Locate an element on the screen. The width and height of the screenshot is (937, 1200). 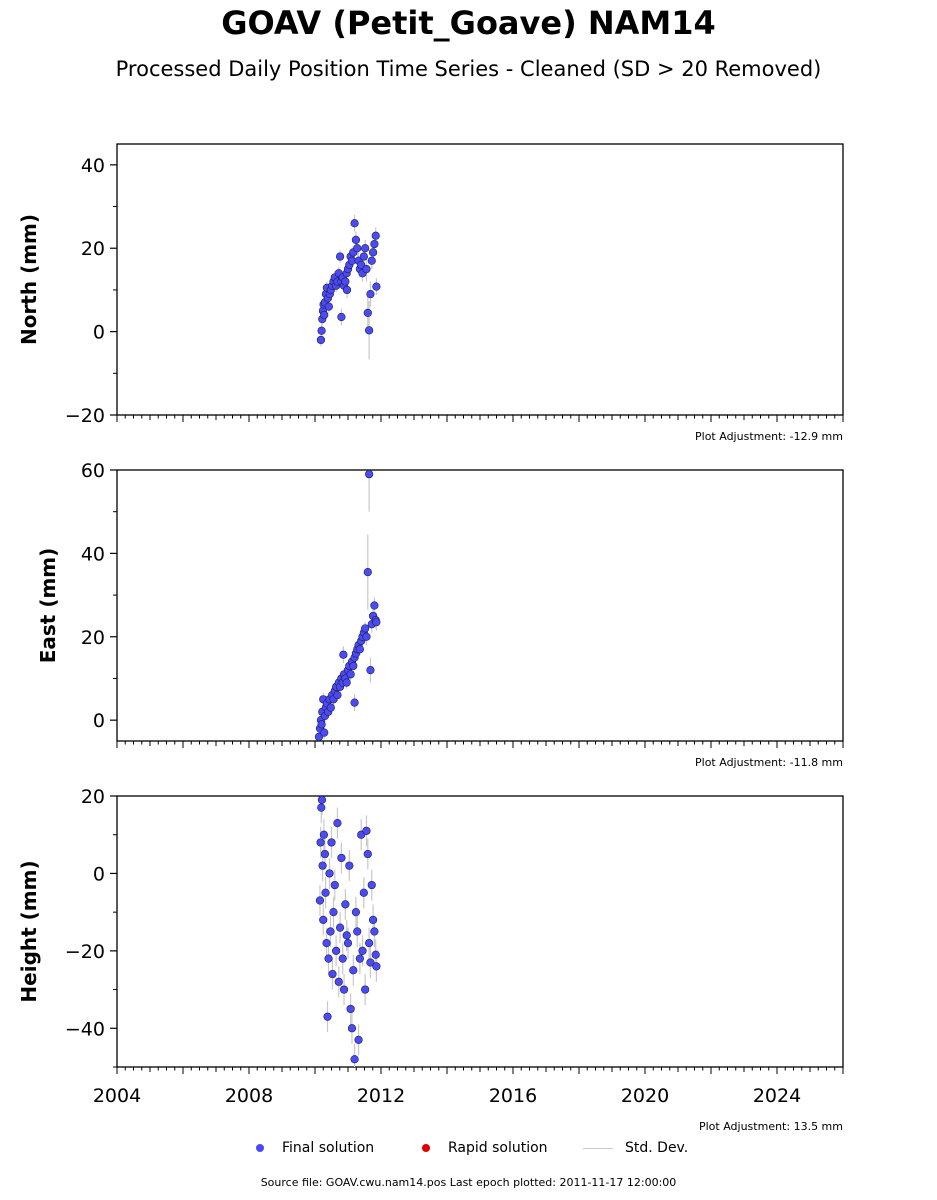
y-tick-label: −20 is located at coordinates (85, 416).